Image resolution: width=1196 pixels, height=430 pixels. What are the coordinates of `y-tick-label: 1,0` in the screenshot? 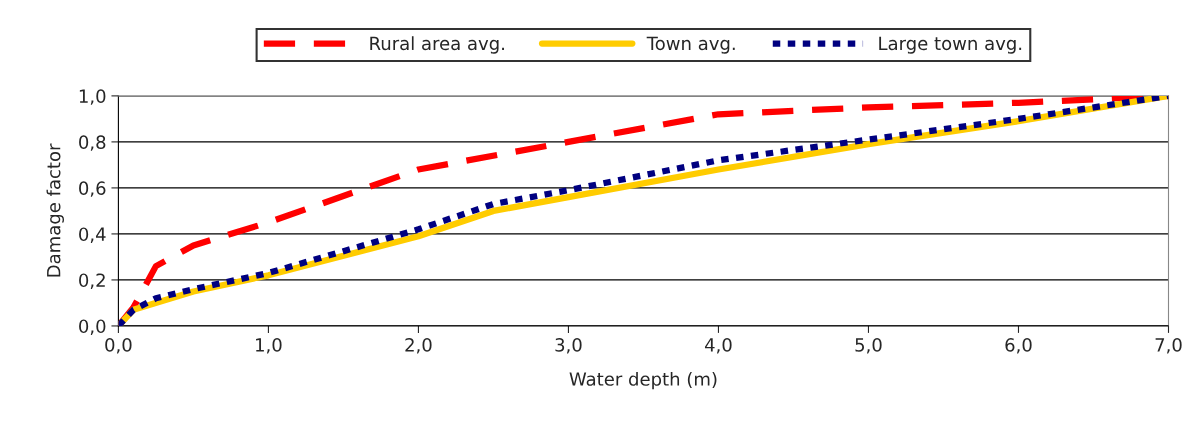 It's located at (92, 97).